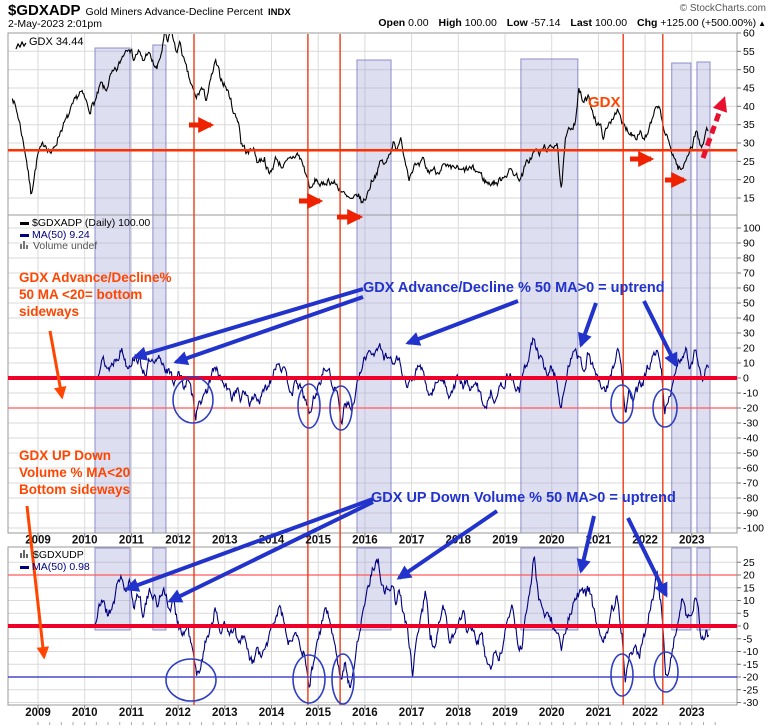  I want to click on open-label: Open, so click(392, 23).